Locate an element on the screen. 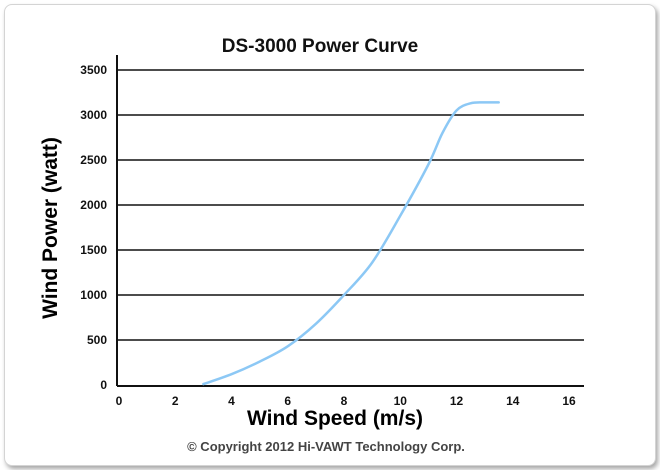 The width and height of the screenshot is (660, 470). y-axis-label: Wind Power (watt) is located at coordinates (50, 228).